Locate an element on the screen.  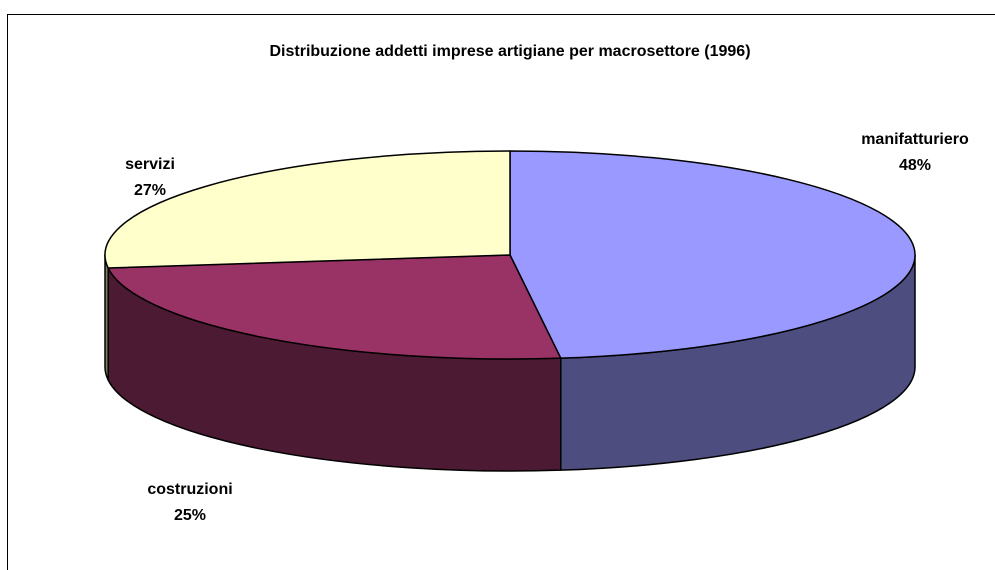
slice-value-label: 27% is located at coordinates (150, 190).